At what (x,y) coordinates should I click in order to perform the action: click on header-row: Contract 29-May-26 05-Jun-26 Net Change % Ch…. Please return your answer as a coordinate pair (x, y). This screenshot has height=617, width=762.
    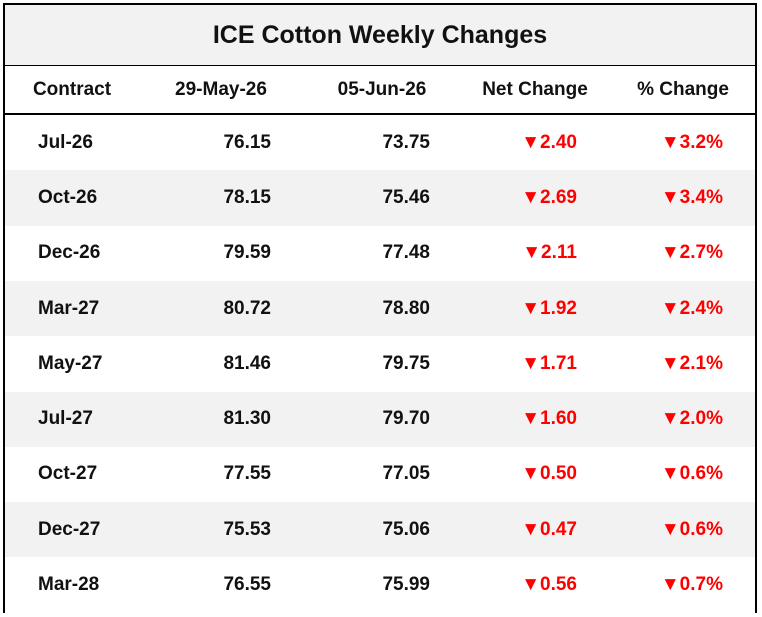
    Looking at the image, I should click on (380, 90).